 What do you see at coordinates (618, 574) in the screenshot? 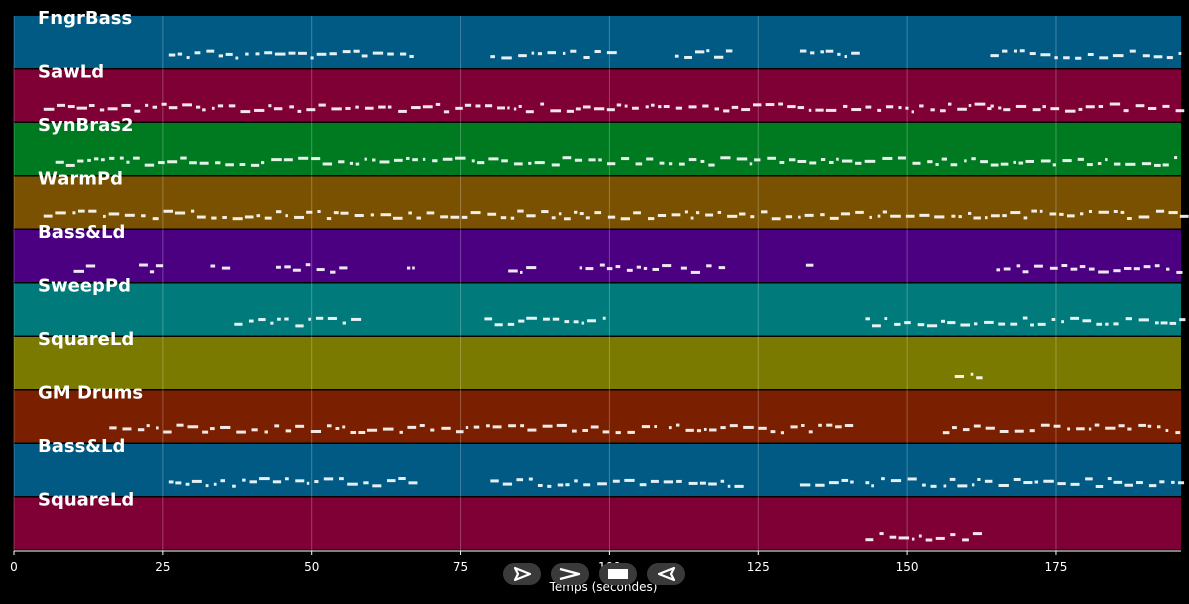
I see `stop-button` at bounding box center [618, 574].